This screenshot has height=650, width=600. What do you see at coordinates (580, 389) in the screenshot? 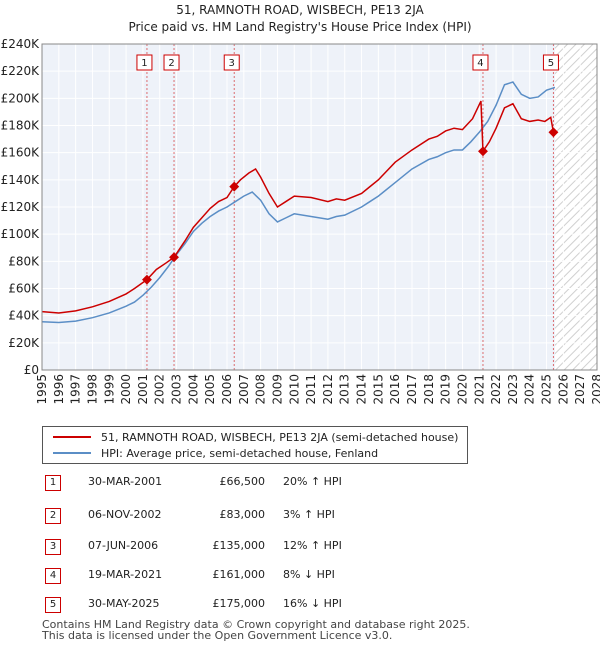
I see `x-tick-label: 2027` at bounding box center [580, 389].